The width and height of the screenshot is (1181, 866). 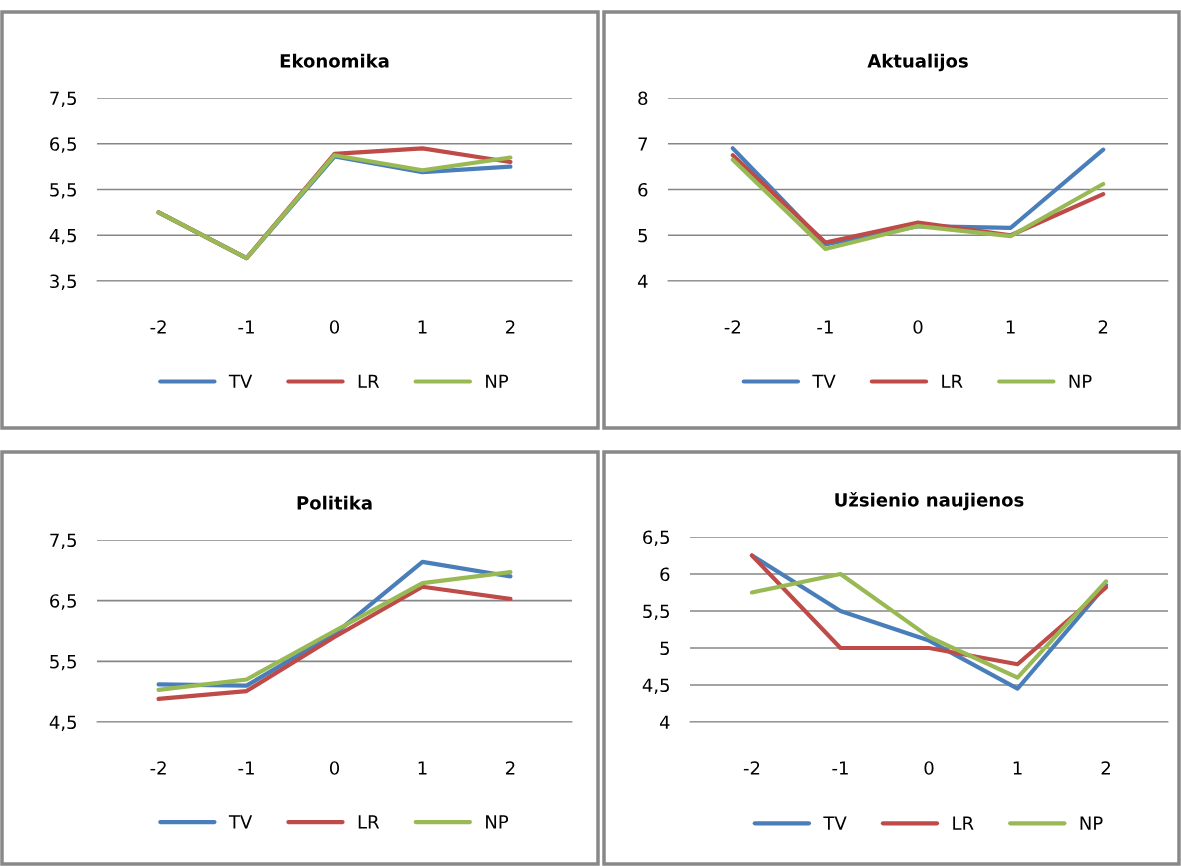 I want to click on chart-title: Ekonomika, so click(x=334, y=60).